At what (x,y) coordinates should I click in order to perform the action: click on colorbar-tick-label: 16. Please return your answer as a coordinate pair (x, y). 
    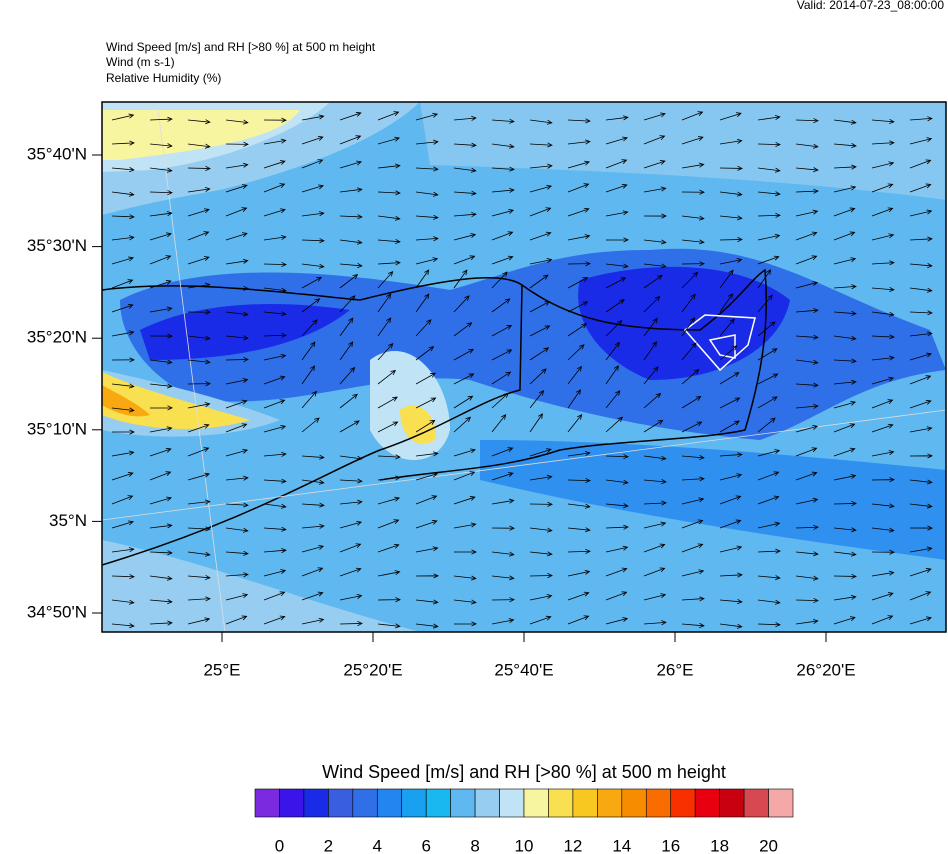
    Looking at the image, I should click on (670, 845).